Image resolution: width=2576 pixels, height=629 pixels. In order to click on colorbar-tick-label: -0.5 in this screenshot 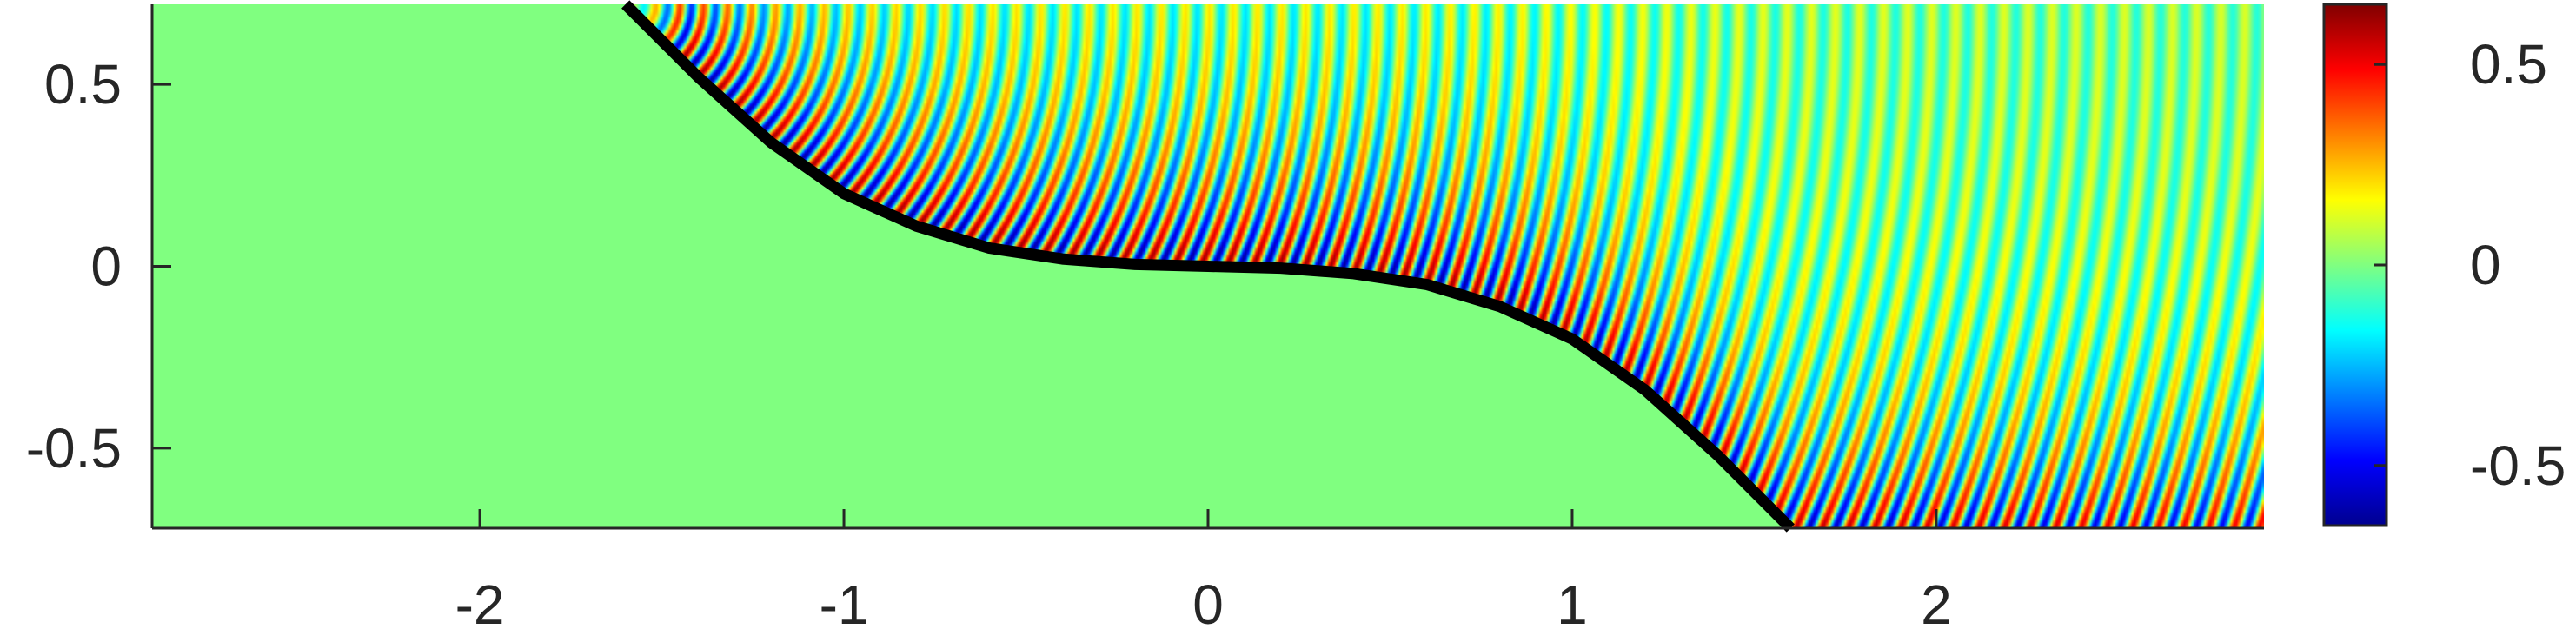, I will do `click(2518, 465)`.